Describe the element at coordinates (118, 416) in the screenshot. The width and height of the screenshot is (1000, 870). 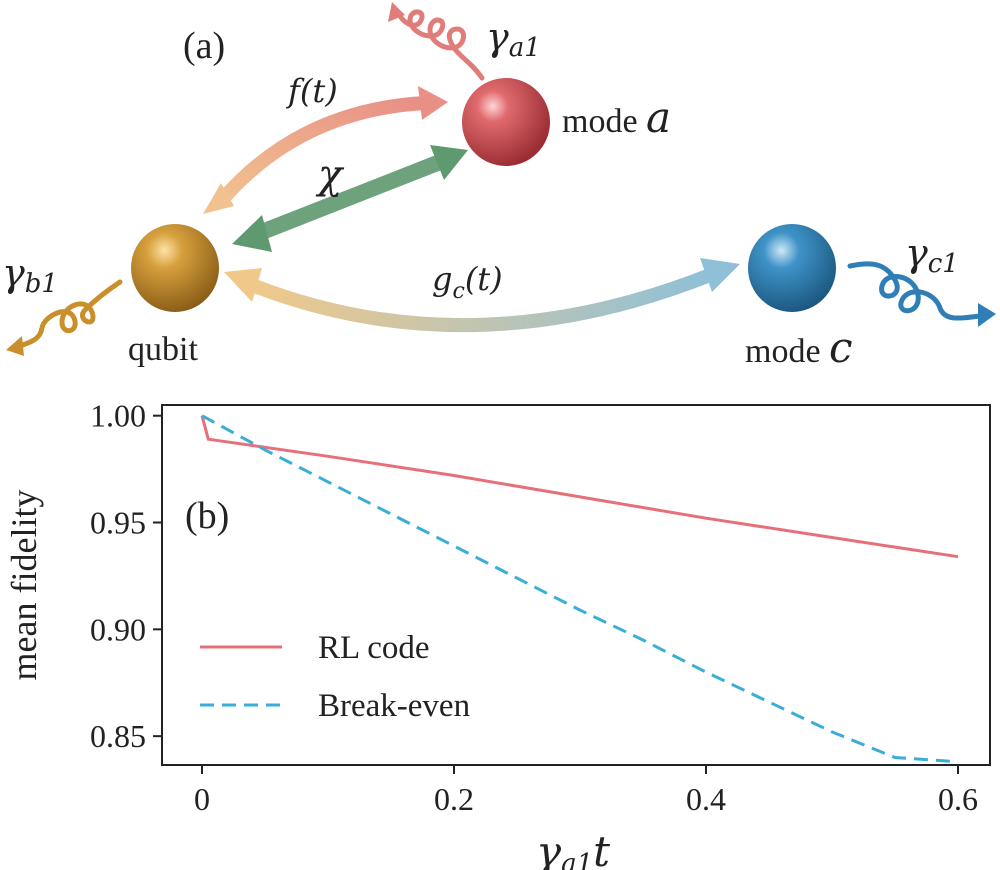
I see `y-tick-label: 1.00` at that location.